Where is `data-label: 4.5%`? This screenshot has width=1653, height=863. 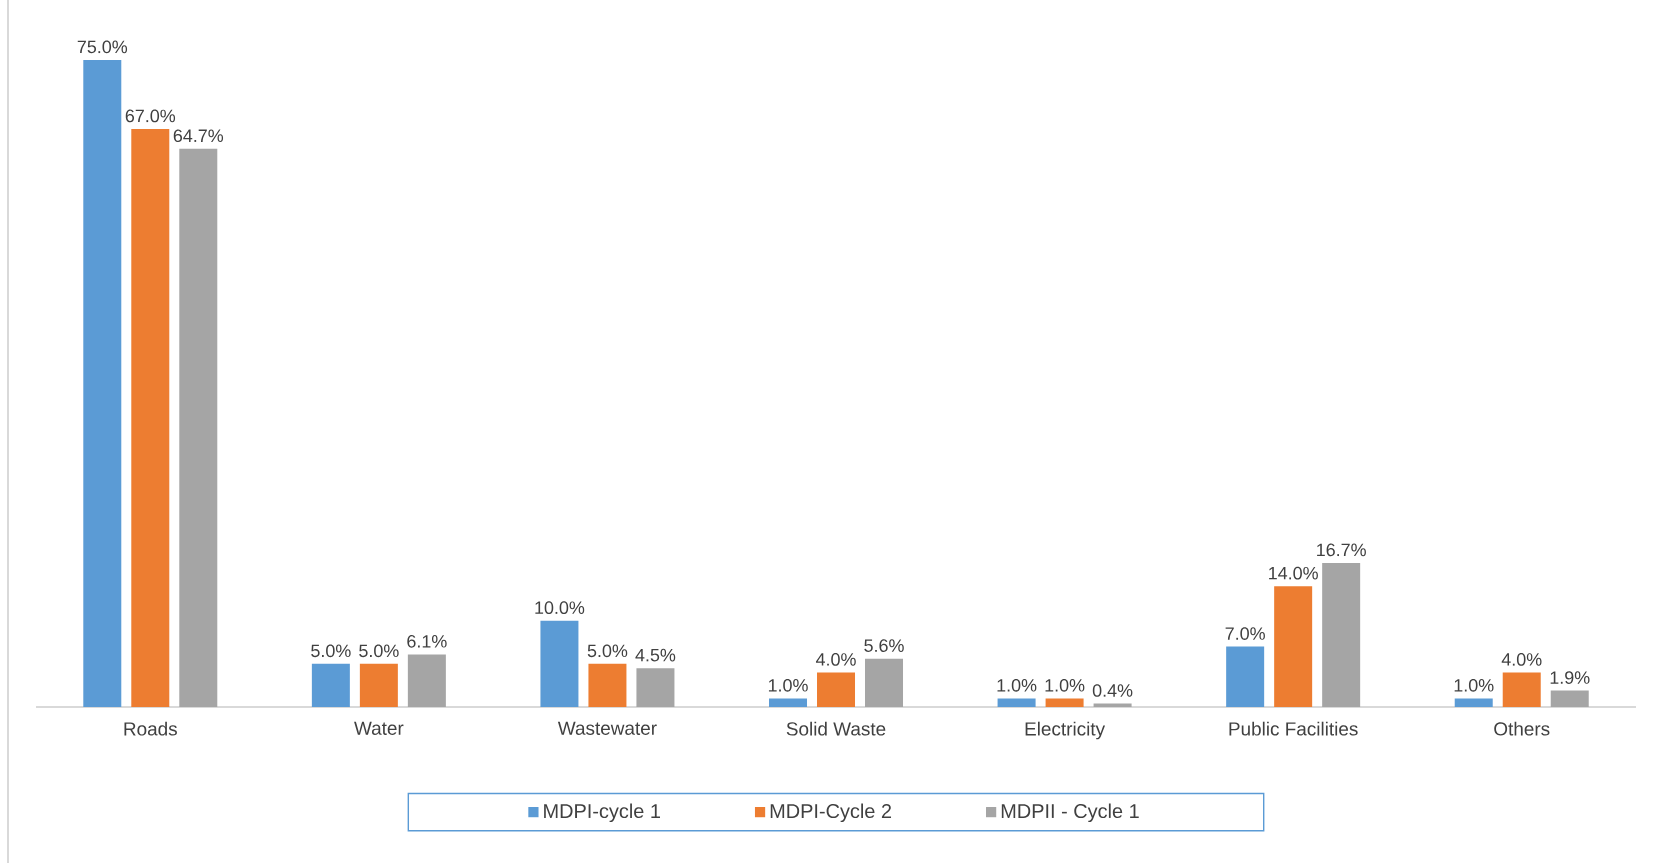
data-label: 4.5% is located at coordinates (655, 655).